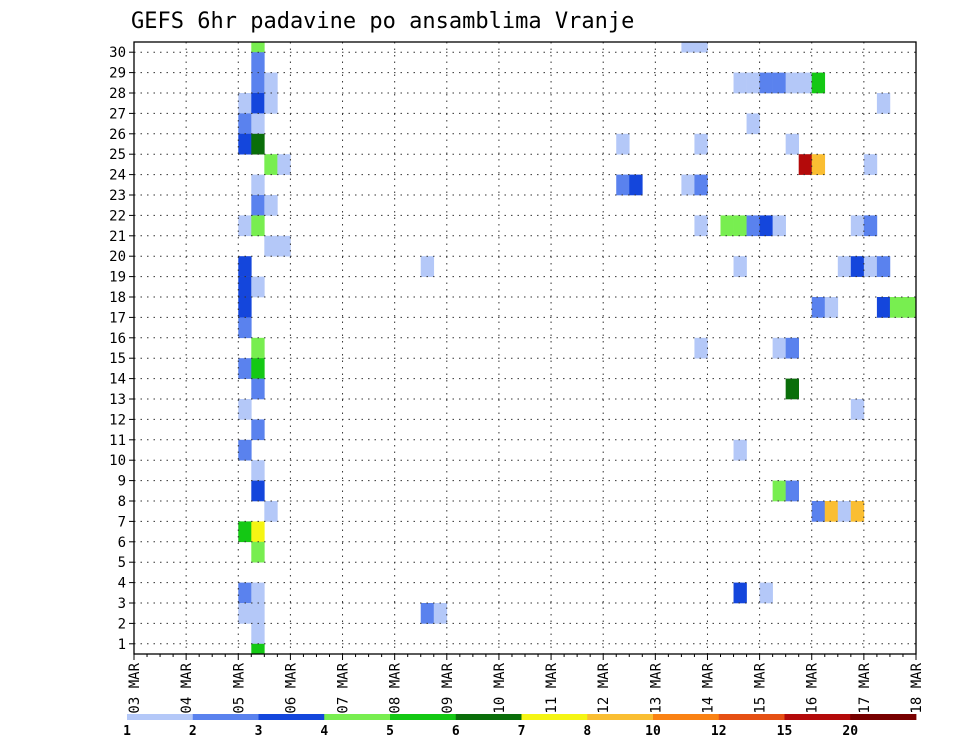  Describe the element at coordinates (382, 21) in the screenshot. I see `chart-title: GEFS 6hr padavine po ansamblima Vranje` at that location.